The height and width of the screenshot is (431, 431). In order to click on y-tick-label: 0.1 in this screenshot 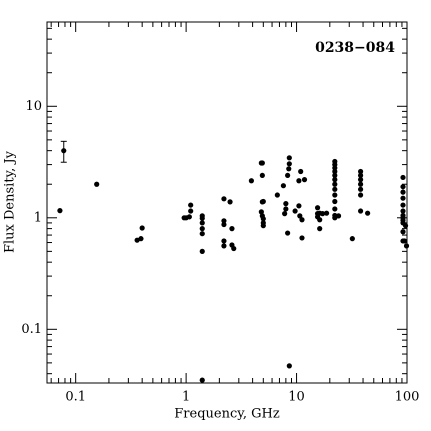, I will do `click(31, 329)`.